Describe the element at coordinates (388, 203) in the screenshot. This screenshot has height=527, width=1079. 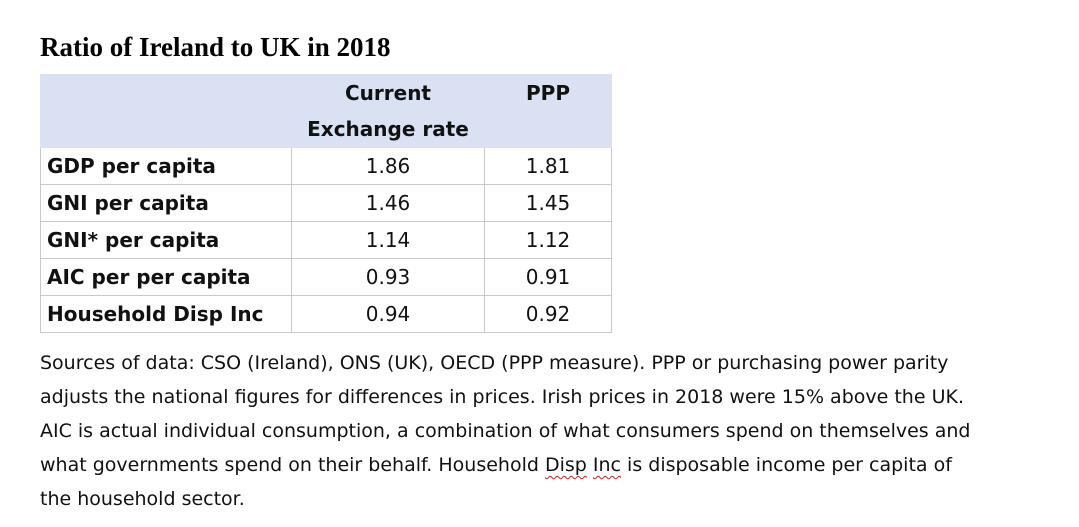
I see `exchange-value: 1.46` at that location.